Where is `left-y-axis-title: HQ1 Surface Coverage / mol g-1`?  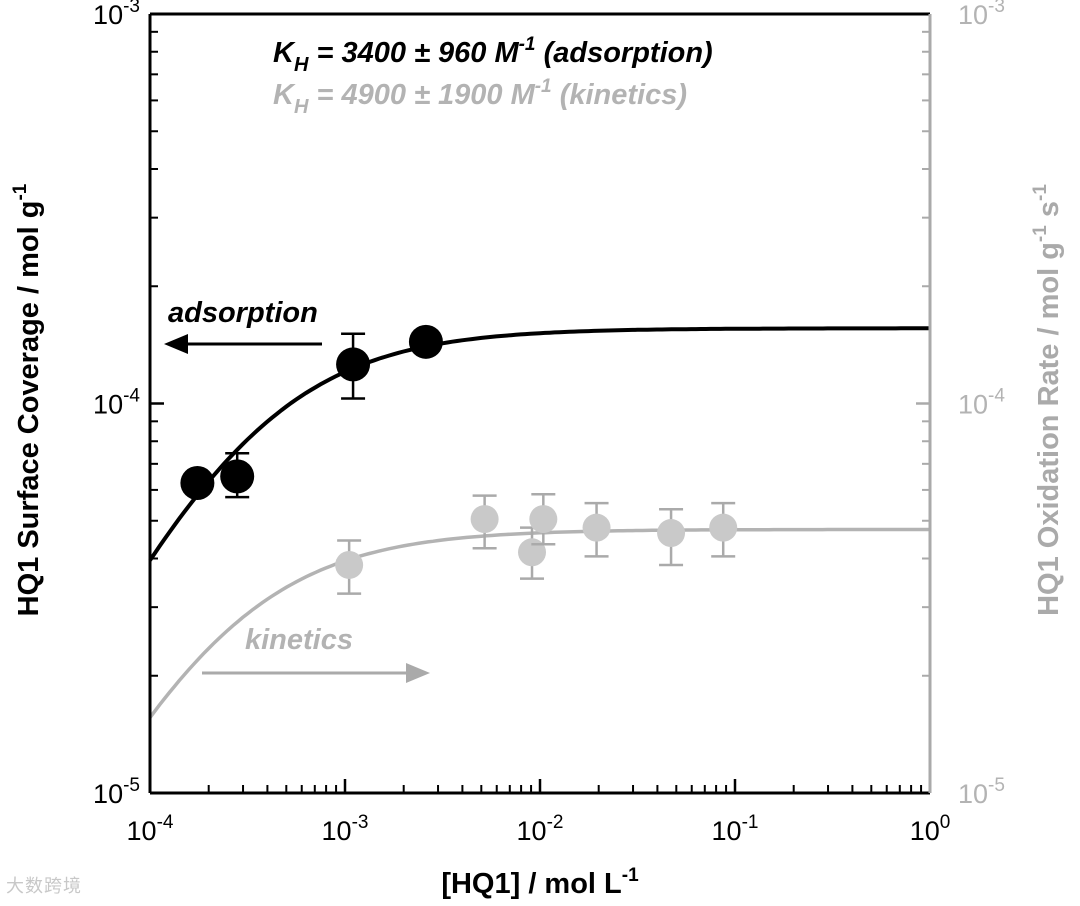
left-y-axis-title: HQ1 Surface Coverage / mol g-1 is located at coordinates (27, 399).